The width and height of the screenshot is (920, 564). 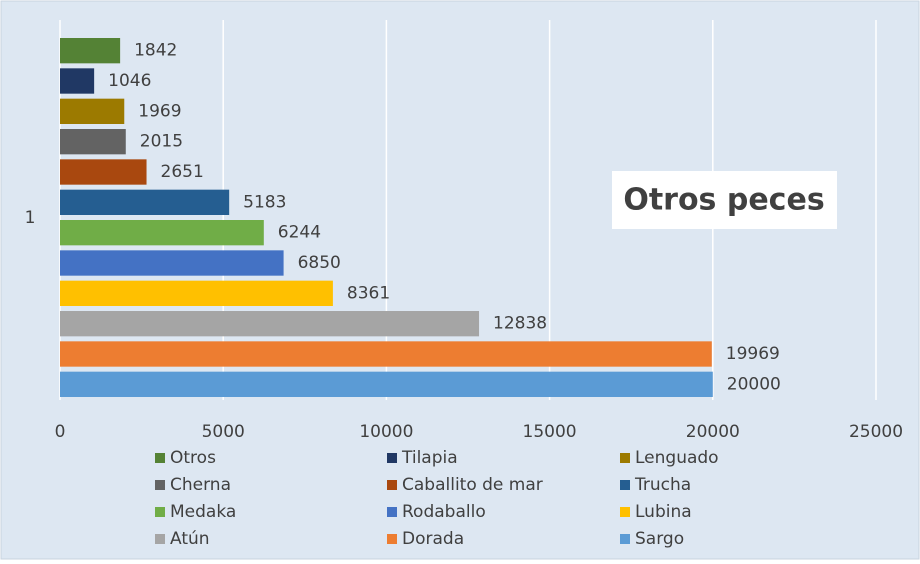 What do you see at coordinates (753, 354) in the screenshot?
I see `data-label: 19969` at bounding box center [753, 354].